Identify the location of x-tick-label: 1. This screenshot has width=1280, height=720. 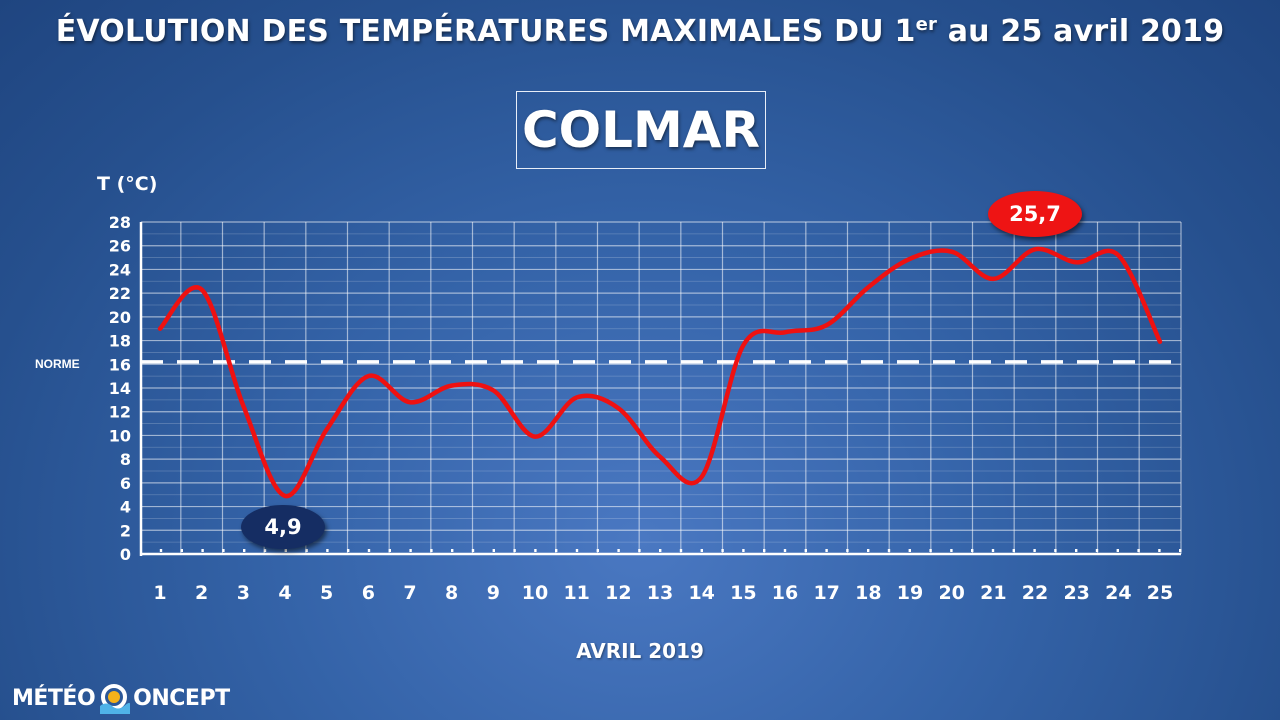
(159, 593).